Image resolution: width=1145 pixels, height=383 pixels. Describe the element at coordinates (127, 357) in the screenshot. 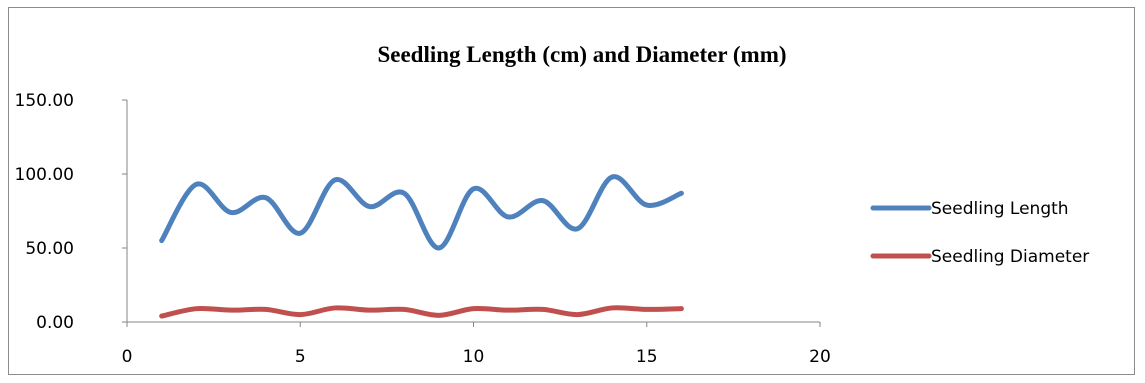

I see `x-tick-label: 0` at that location.